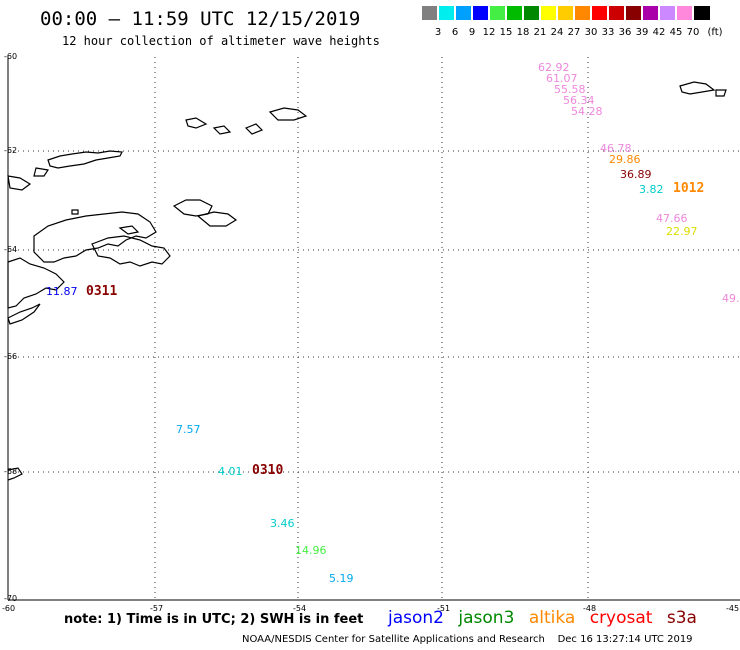  Describe the element at coordinates (11, 471) in the screenshot. I see `lat-label: -68` at that location.